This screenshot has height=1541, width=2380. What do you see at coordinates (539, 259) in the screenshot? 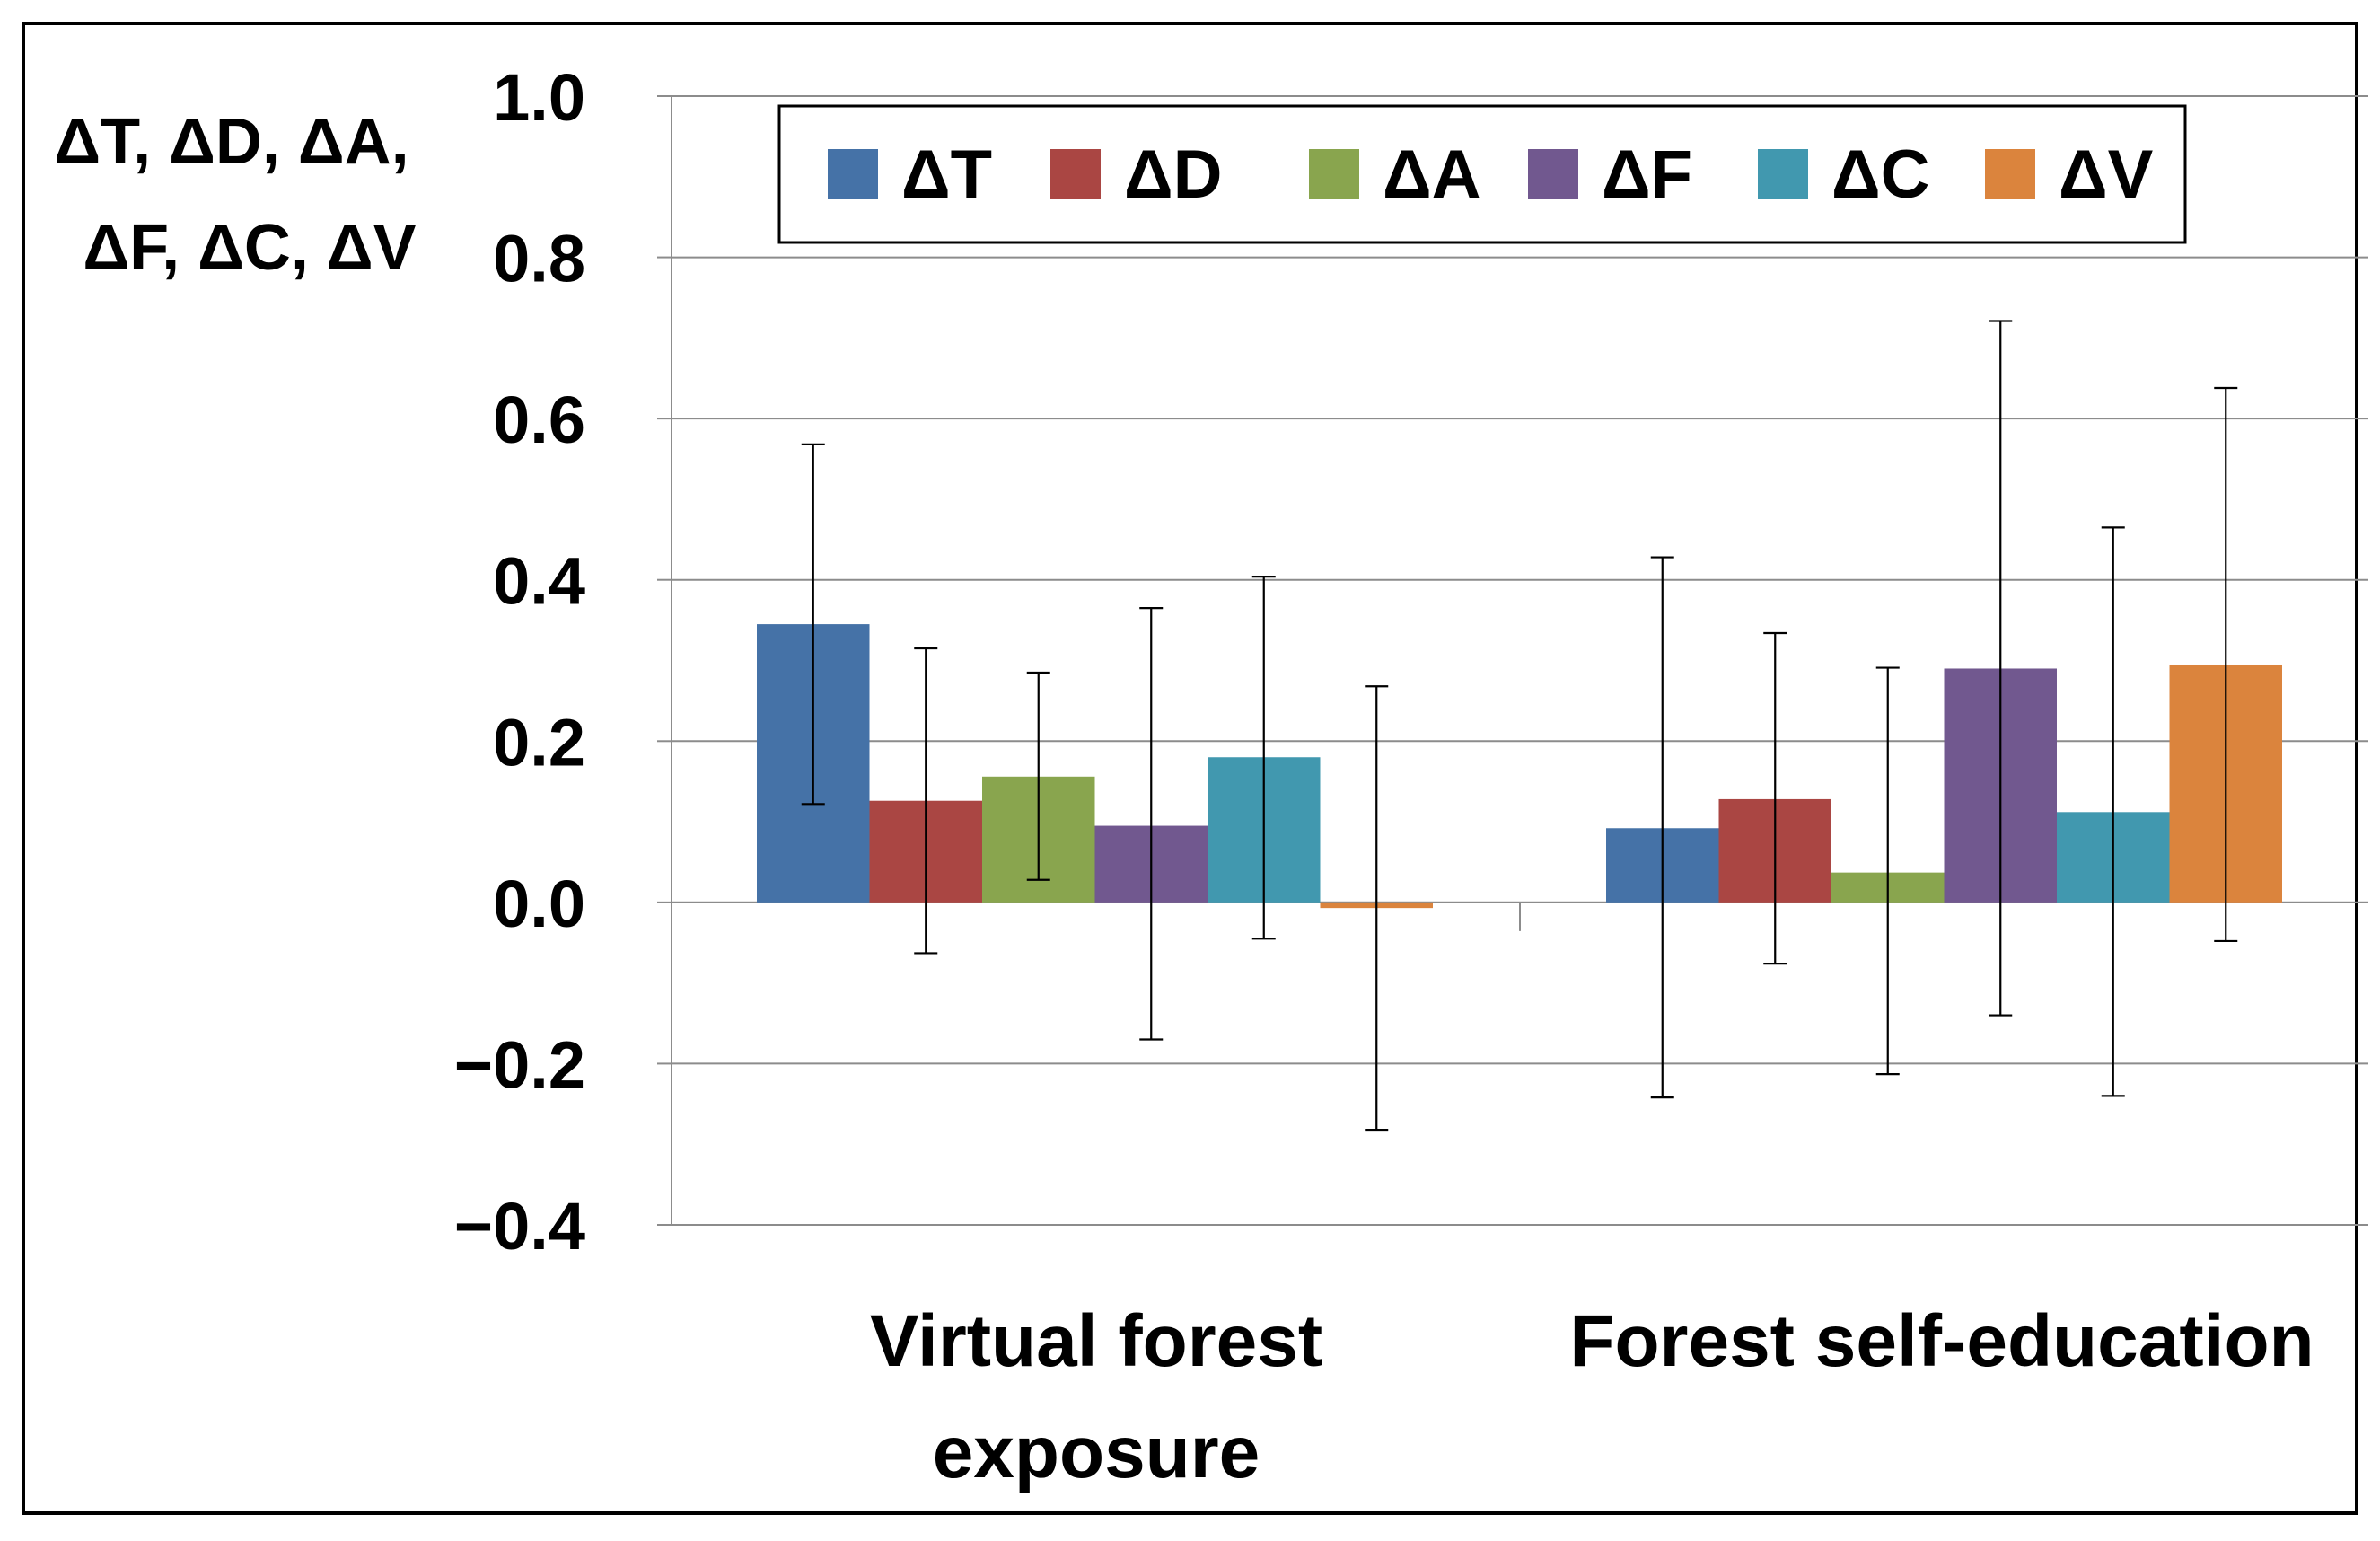
I see `y-tick-label: 0.8` at bounding box center [539, 259].